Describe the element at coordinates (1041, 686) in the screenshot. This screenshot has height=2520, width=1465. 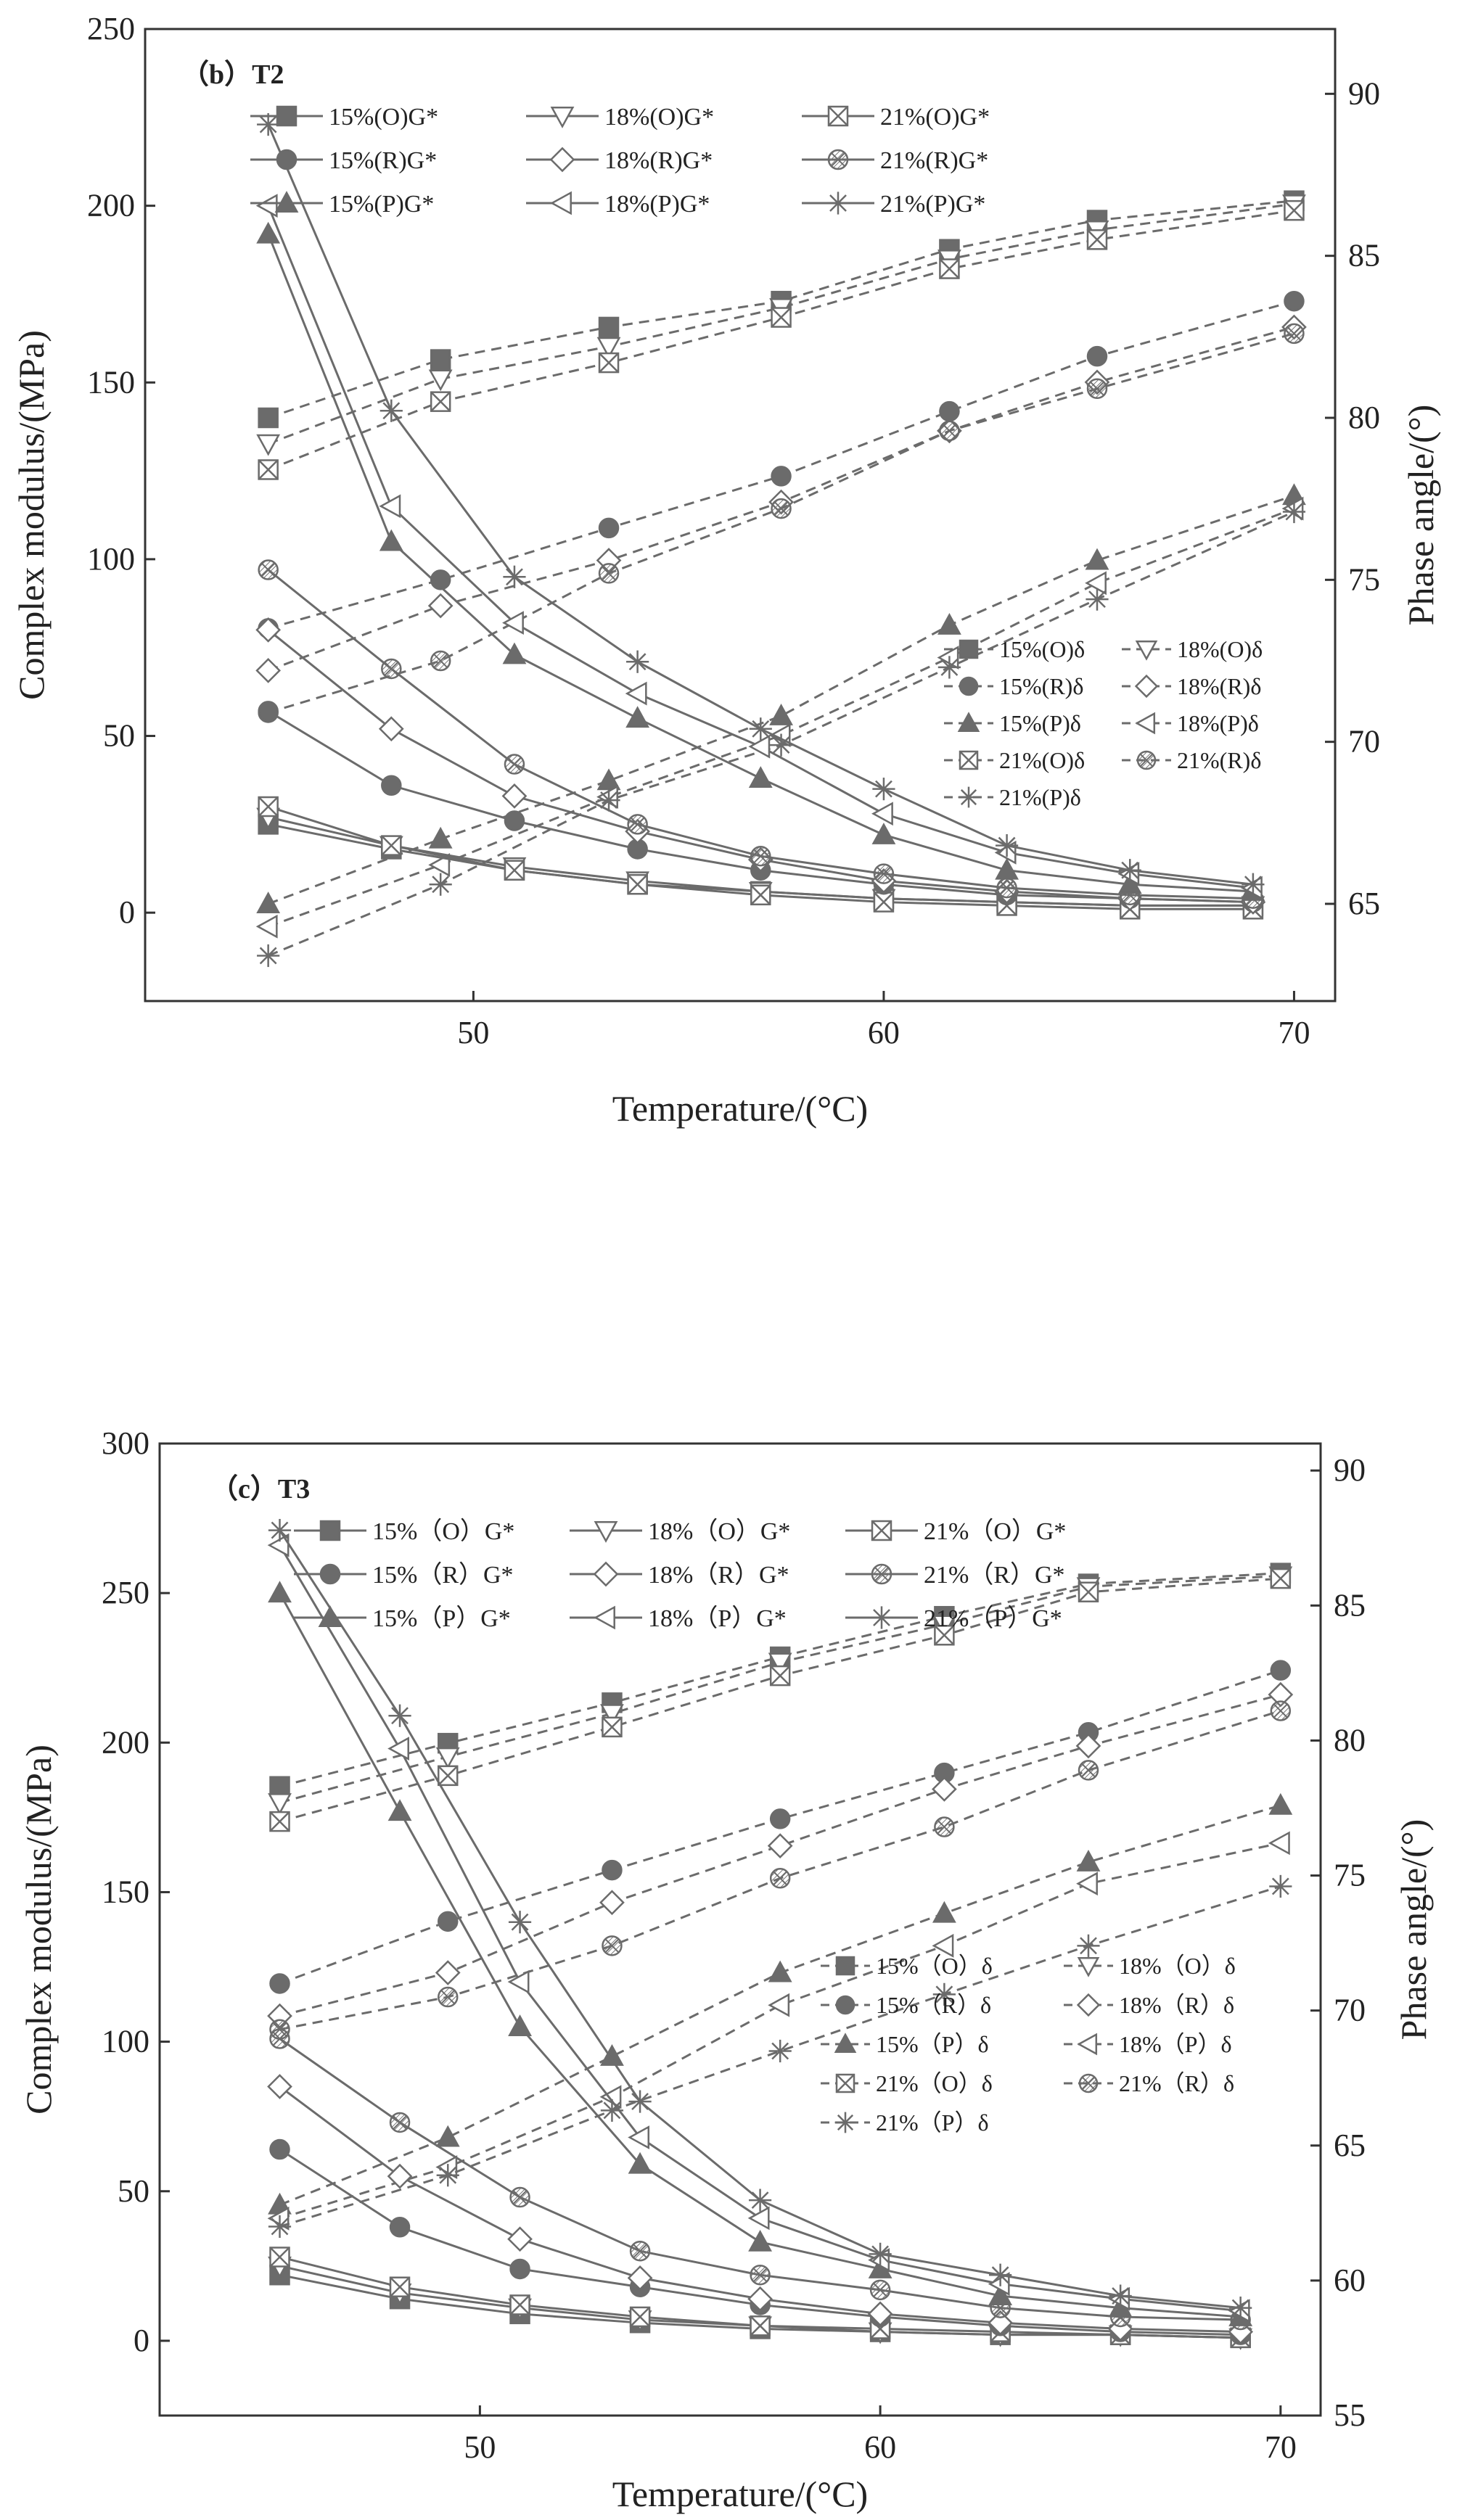
I see `legend-label: 15%(R)δ` at that location.